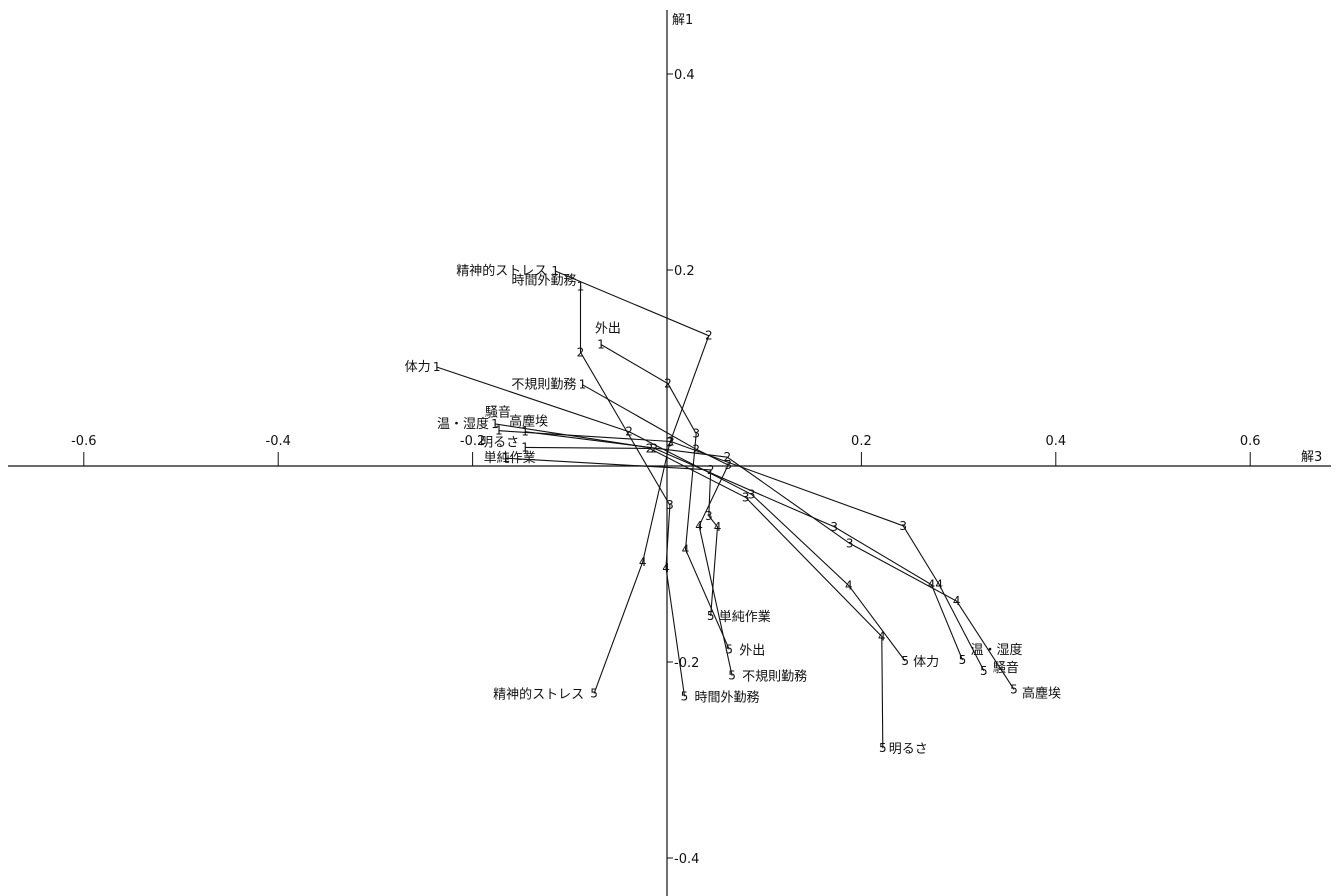 The height and width of the screenshot is (896, 1343). Describe the element at coordinates (1311, 457) in the screenshot. I see `x-axis-label: 解3` at that location.